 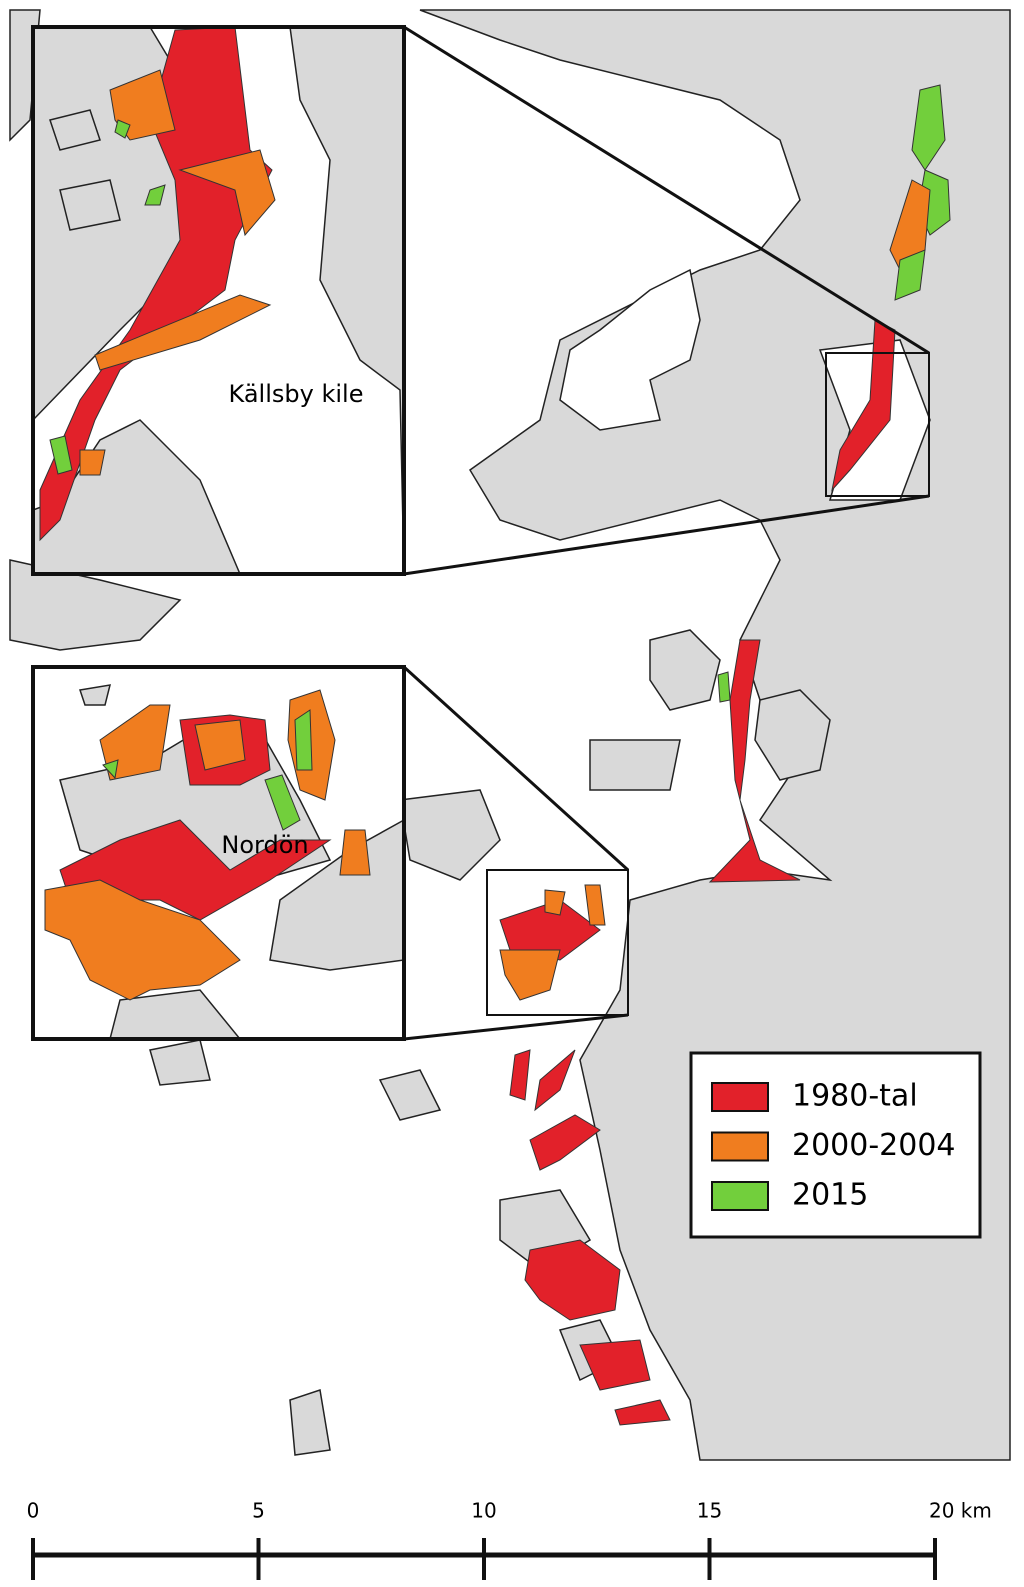 I want to click on scale-label: 5, so click(x=258, y=1511).